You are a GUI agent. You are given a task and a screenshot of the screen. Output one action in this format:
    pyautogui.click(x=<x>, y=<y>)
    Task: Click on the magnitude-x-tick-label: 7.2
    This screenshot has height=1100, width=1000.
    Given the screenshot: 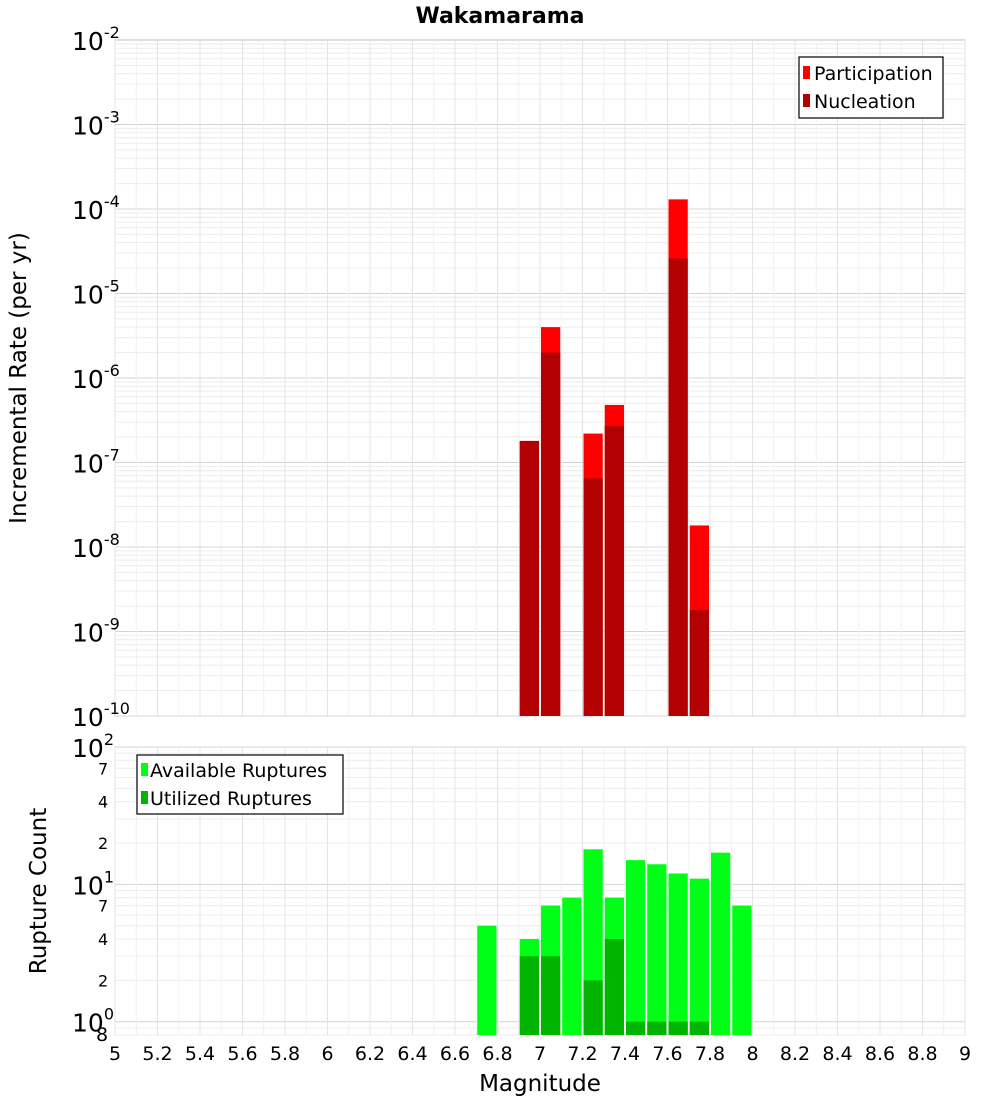 What is the action you would take?
    pyautogui.click(x=582, y=1054)
    